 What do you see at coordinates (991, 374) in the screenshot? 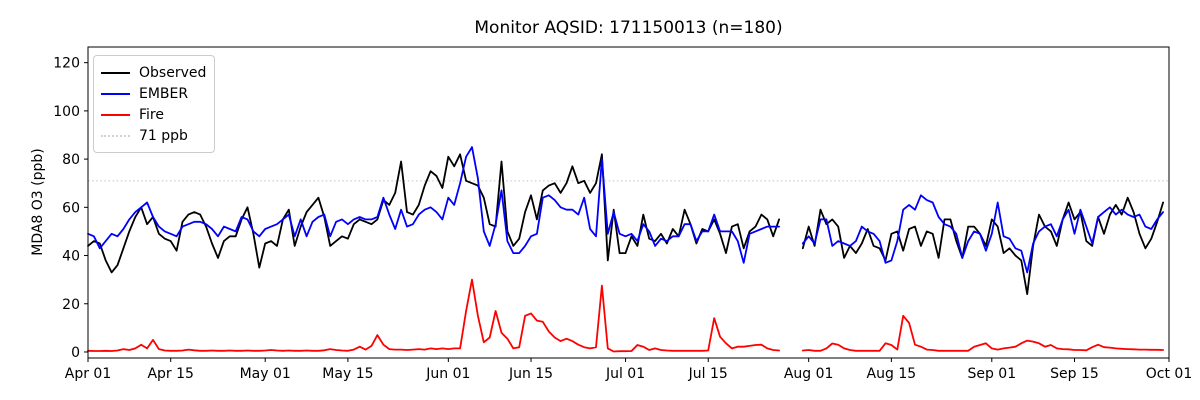
I see `x-tick-label: Sep 01` at bounding box center [991, 374].